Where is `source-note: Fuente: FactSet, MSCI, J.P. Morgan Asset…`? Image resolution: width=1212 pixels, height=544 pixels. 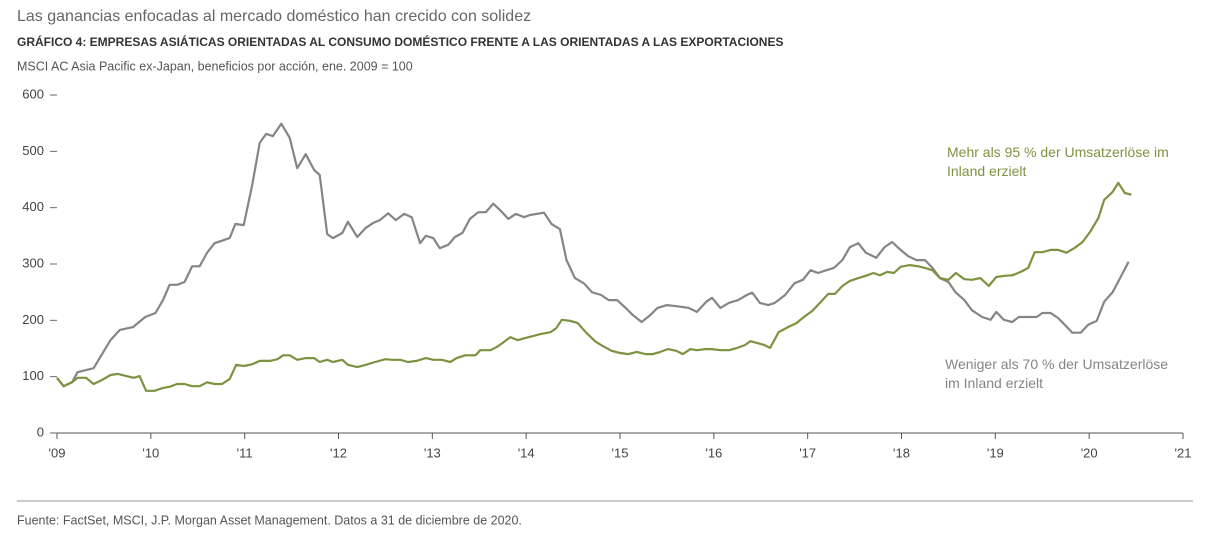 source-note: Fuente: FactSet, MSCI, J.P. Morgan Asset… is located at coordinates (269, 520).